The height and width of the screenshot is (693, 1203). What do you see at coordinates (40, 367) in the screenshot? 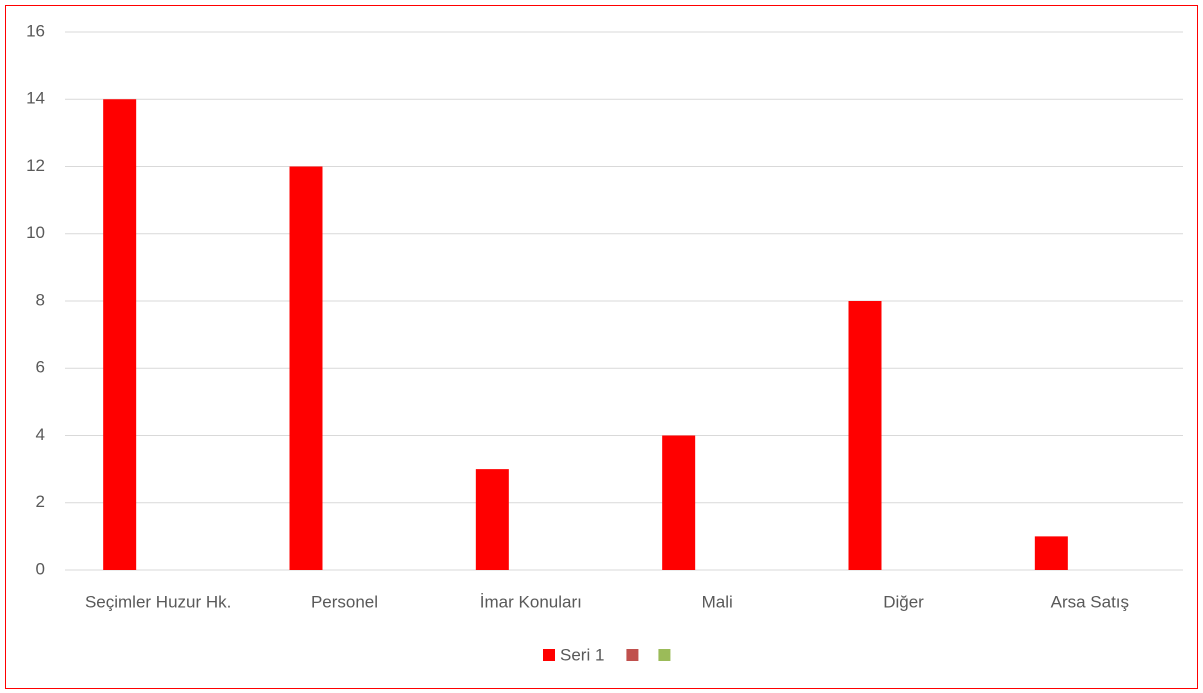
I see `y-tick-label: 6` at bounding box center [40, 367].